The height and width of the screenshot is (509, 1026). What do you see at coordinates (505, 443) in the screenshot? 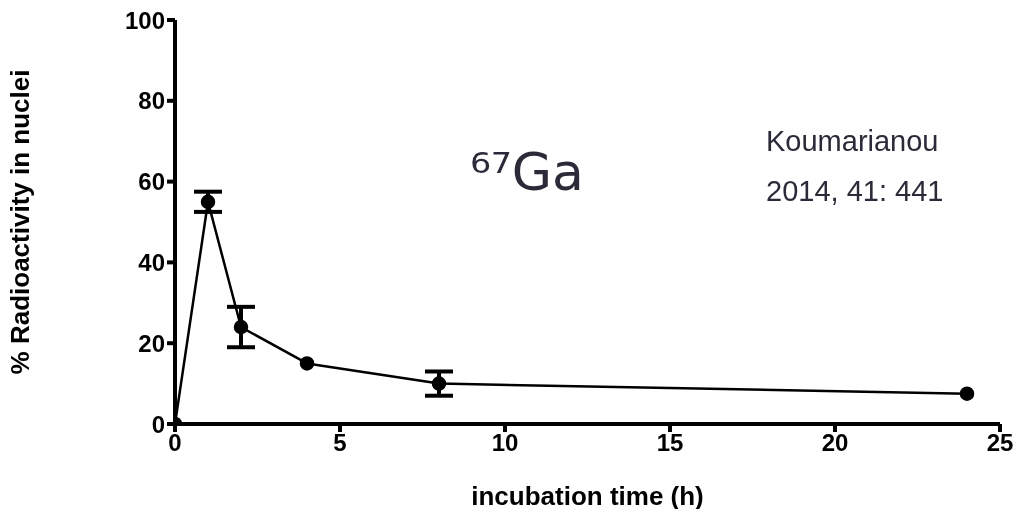
I see `x-tick-label: 10` at bounding box center [505, 443].